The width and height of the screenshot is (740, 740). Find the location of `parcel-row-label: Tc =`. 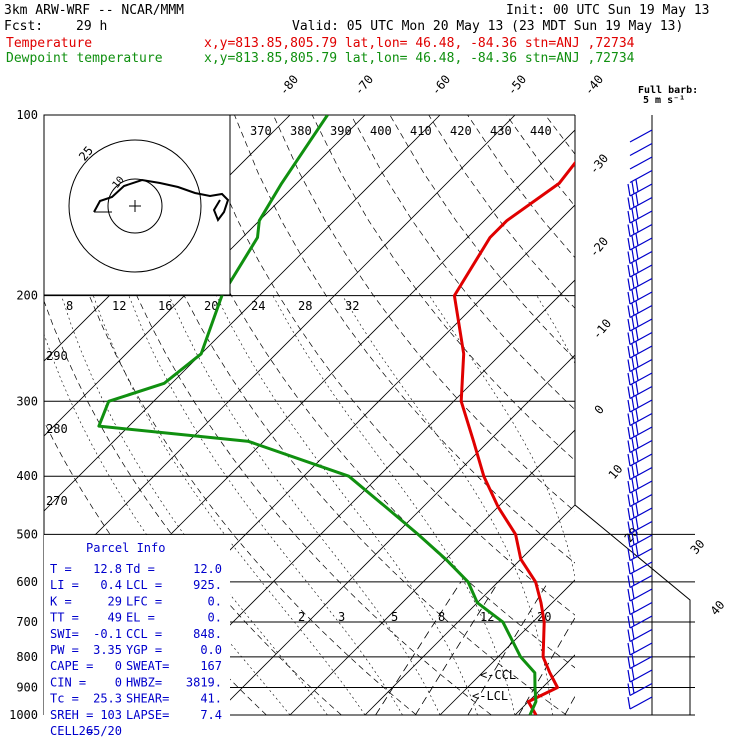

parcel-row-label: Tc = is located at coordinates (64, 699).